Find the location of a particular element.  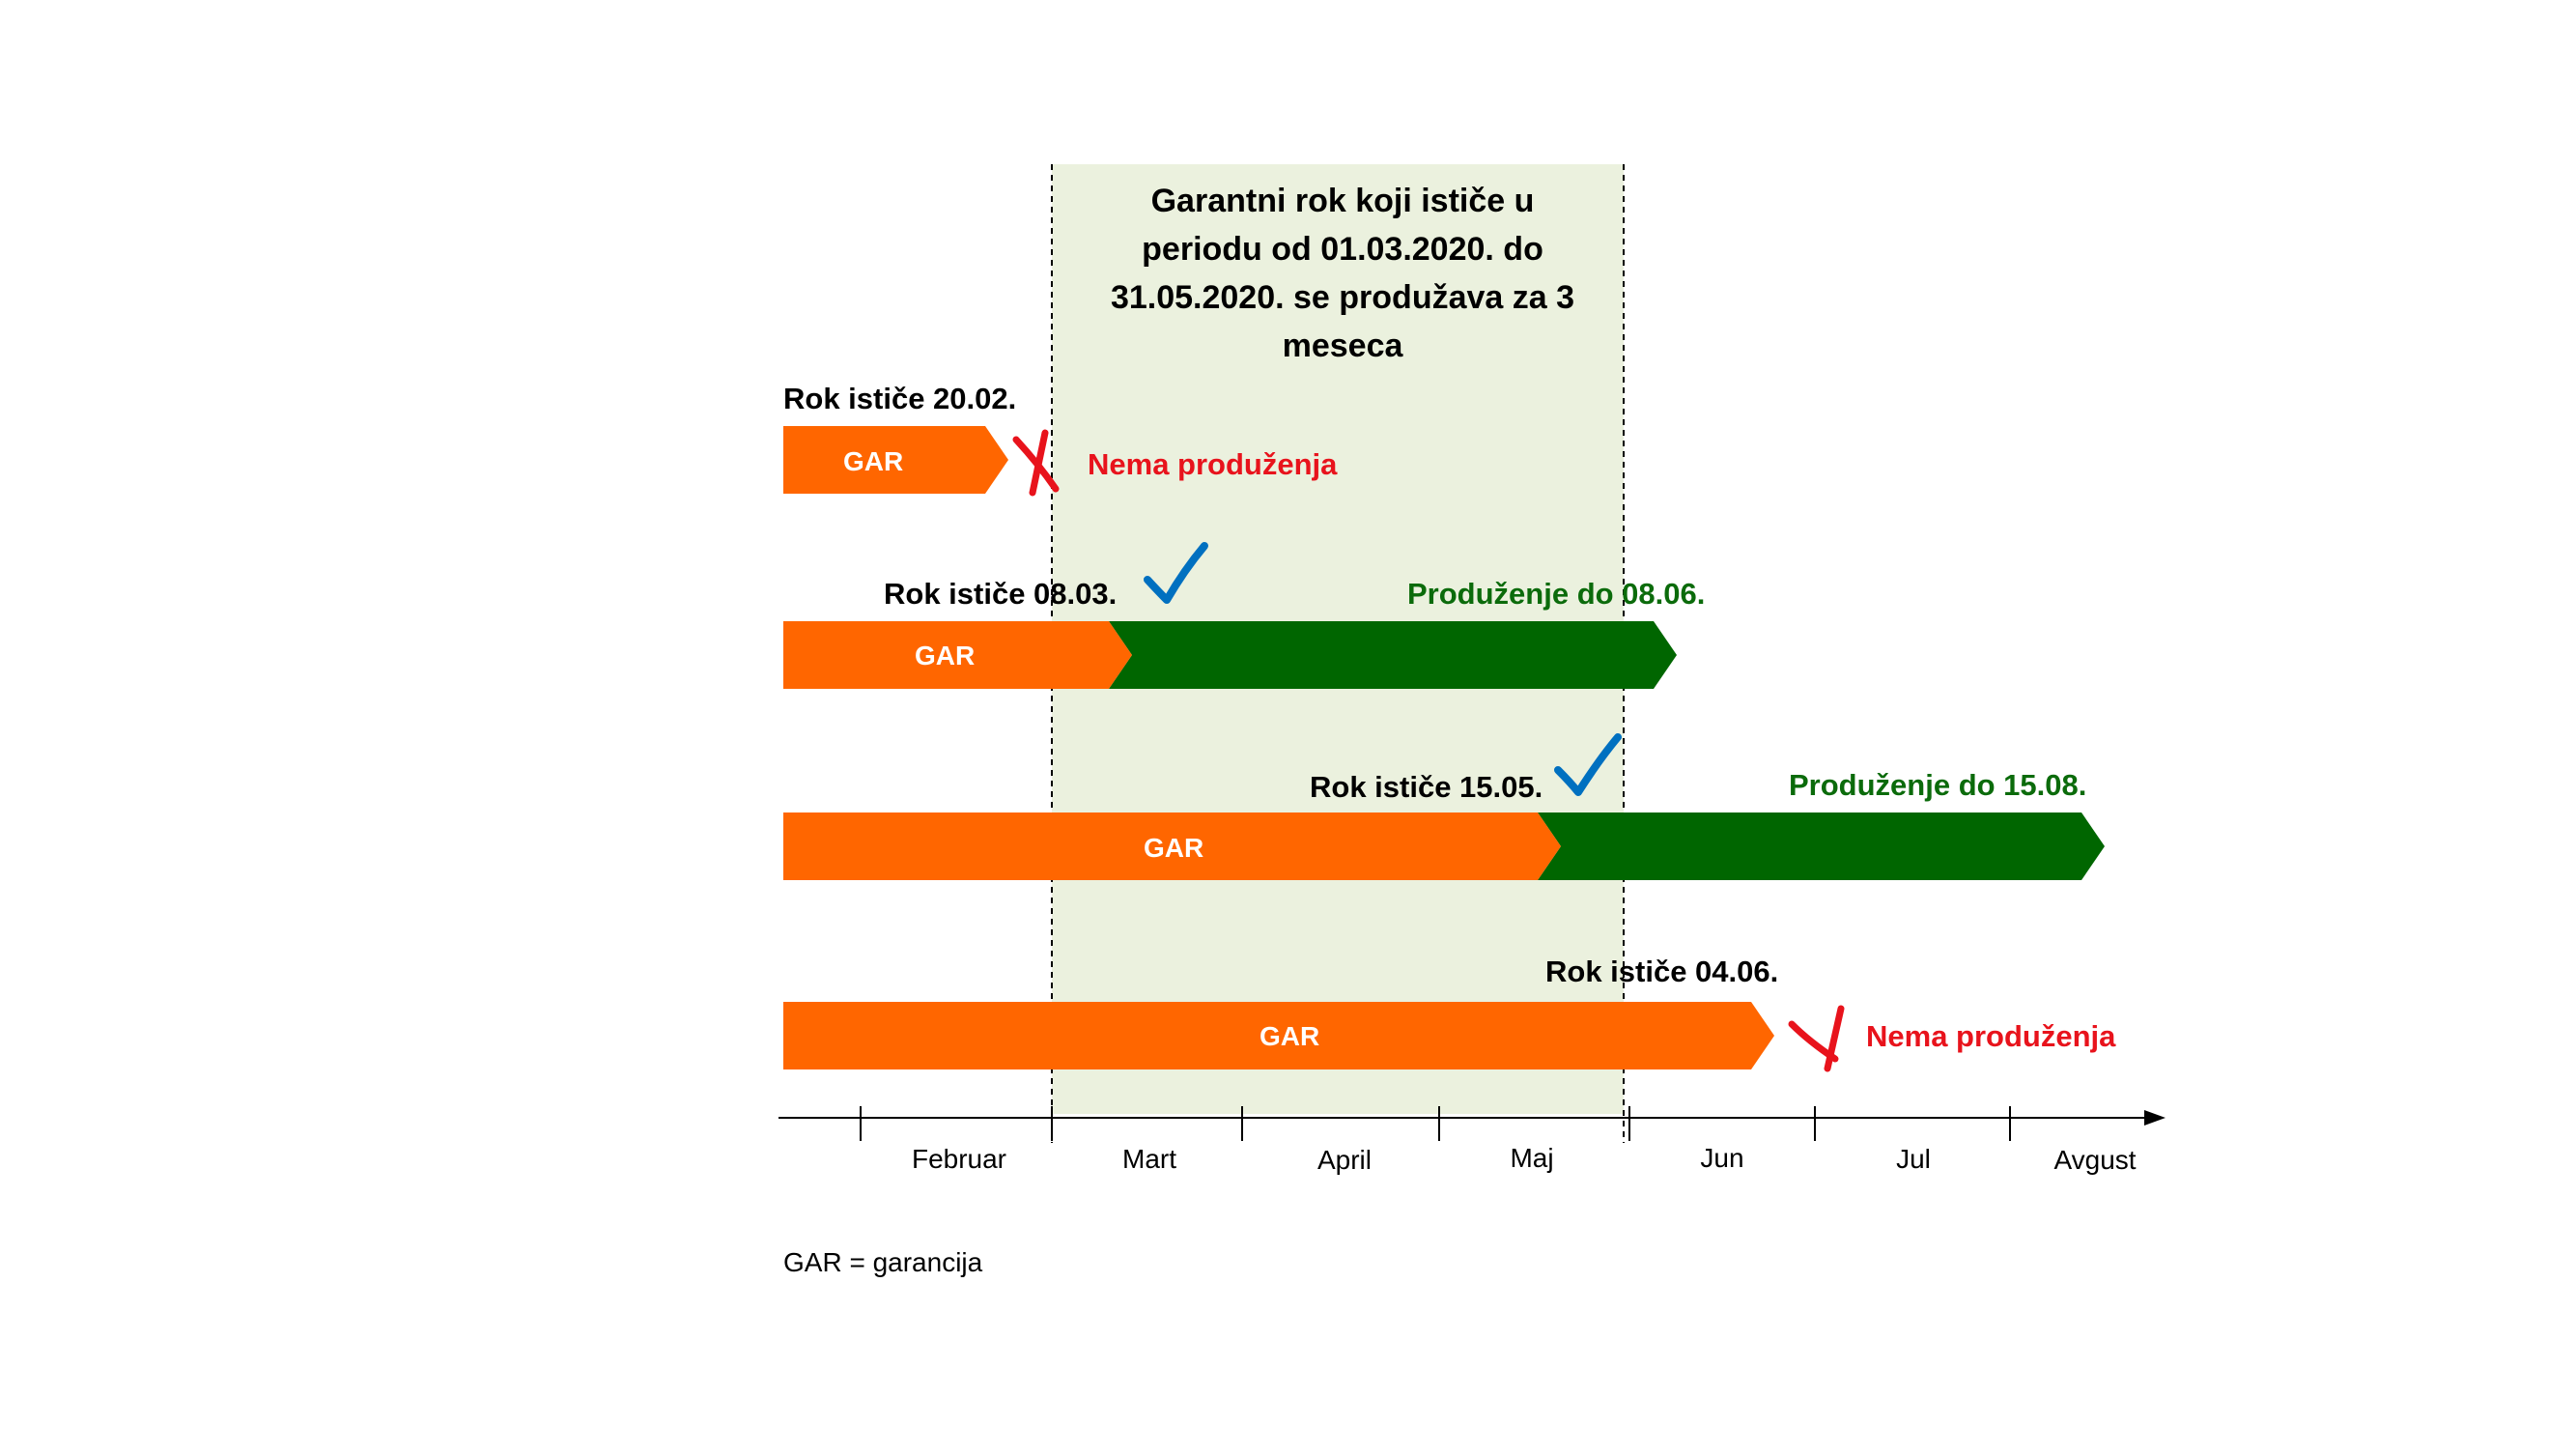

month-label: Maj is located at coordinates (1531, 1158).